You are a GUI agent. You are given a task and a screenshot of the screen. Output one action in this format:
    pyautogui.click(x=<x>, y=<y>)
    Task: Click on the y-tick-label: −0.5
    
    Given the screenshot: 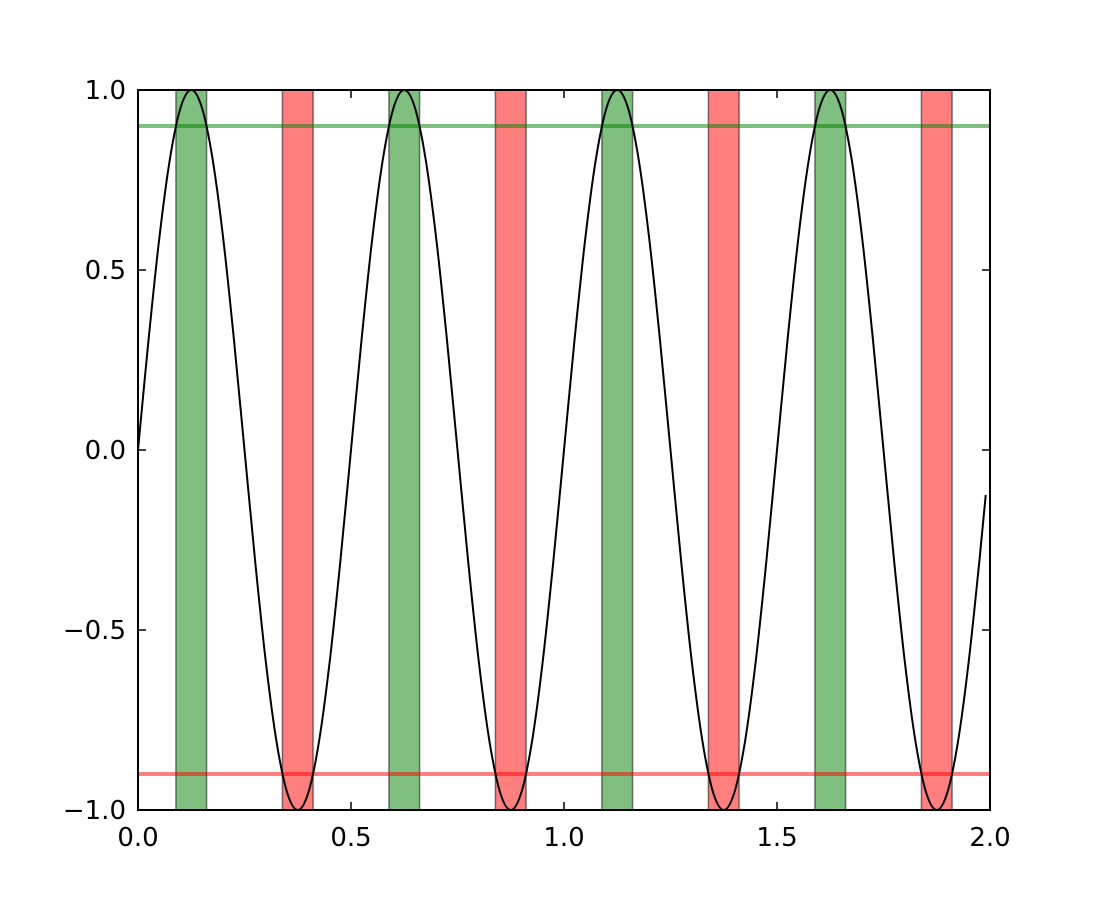 What is the action you would take?
    pyautogui.click(x=94, y=631)
    